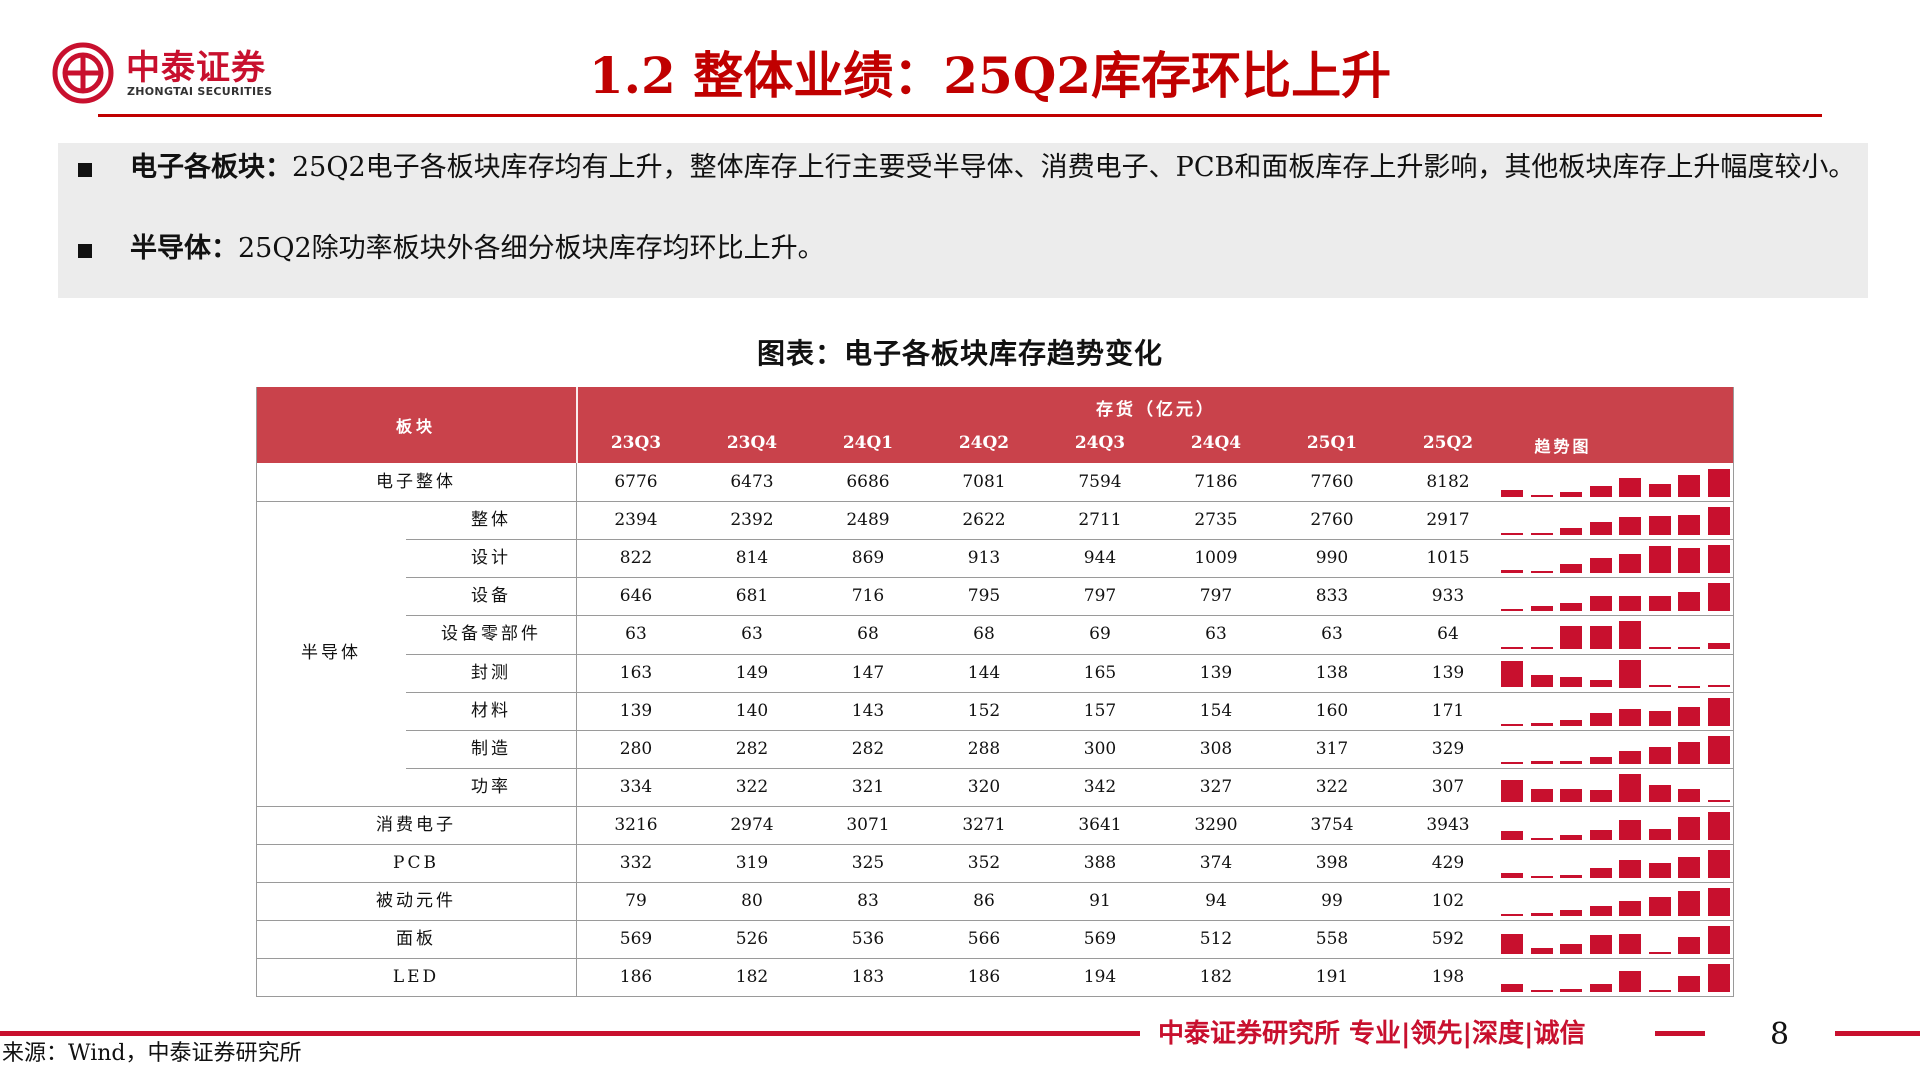  Describe the element at coordinates (416, 977) in the screenshot. I see `row-label: LED` at that location.